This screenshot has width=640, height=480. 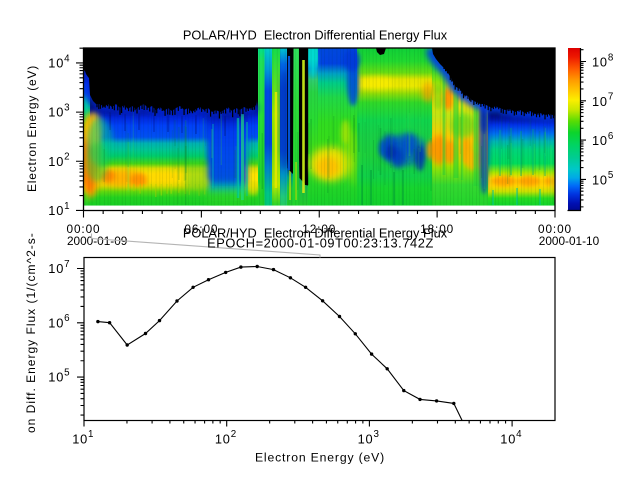 I want to click on svg-text: 12:00, so click(x=319, y=229).